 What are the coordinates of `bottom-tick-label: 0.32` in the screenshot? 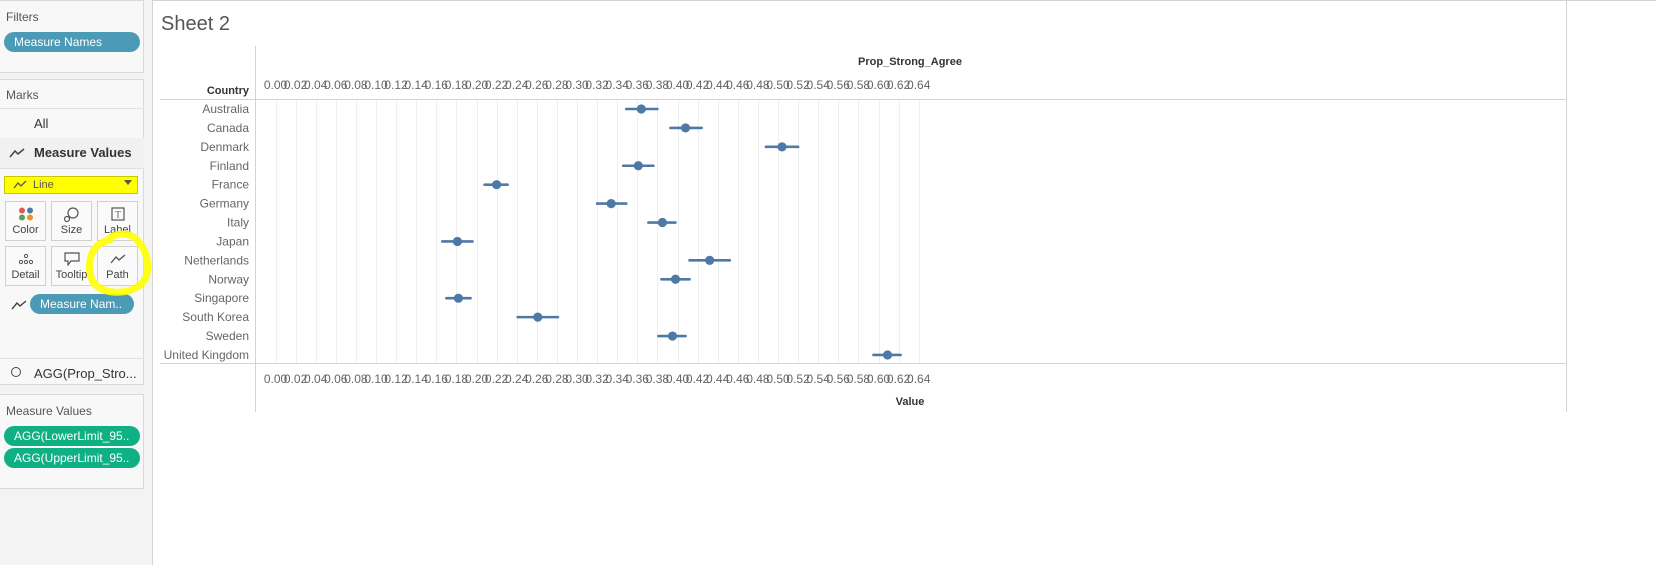 It's located at (597, 379).